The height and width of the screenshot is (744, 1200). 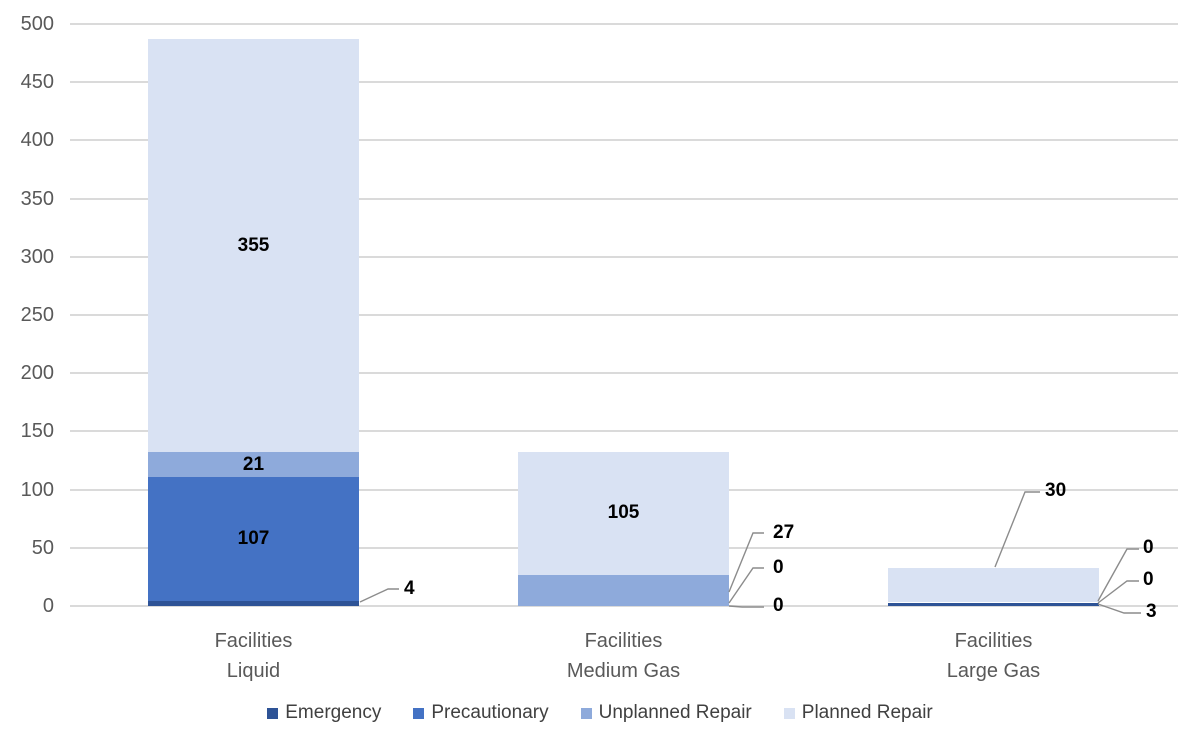 What do you see at coordinates (37, 256) in the screenshot?
I see `y-axis-tick-label: 300` at bounding box center [37, 256].